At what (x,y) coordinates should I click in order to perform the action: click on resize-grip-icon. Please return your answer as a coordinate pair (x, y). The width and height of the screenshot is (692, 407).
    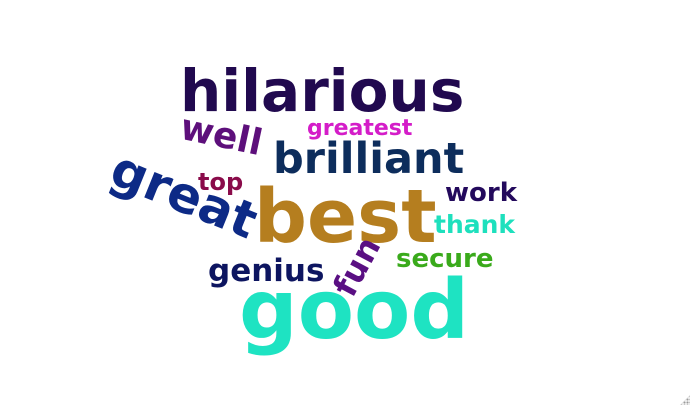
    Looking at the image, I should click on (685, 400).